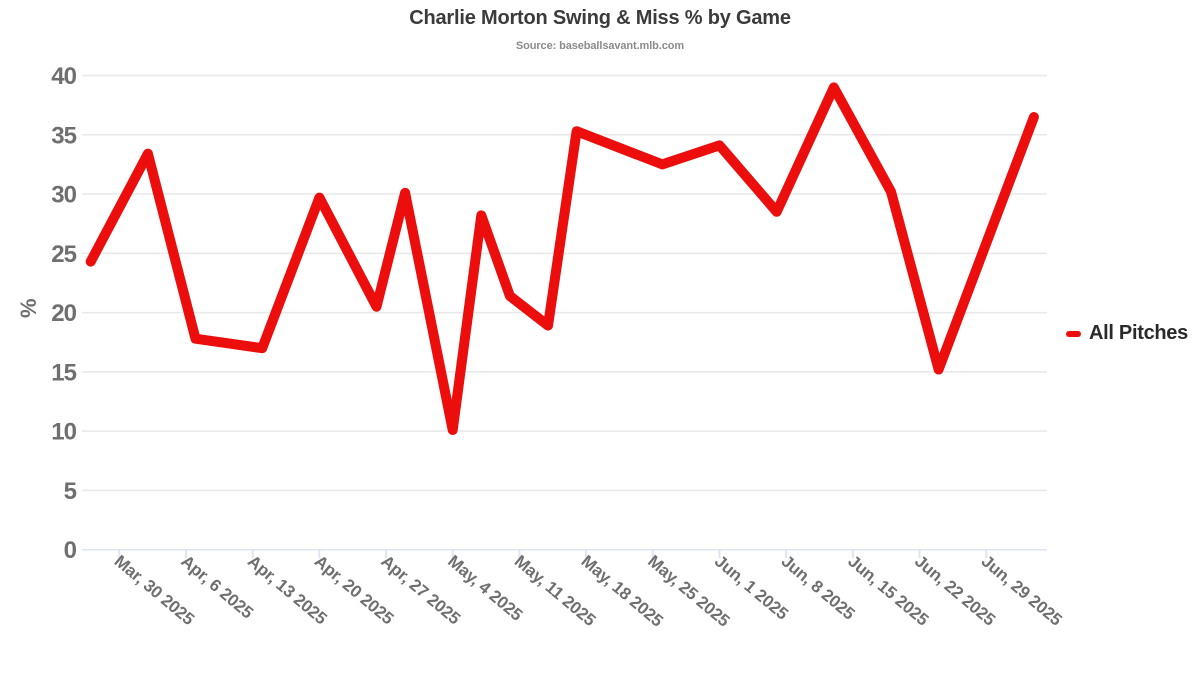 The height and width of the screenshot is (675, 1200). I want to click on legend-label: All Pitches, so click(1138, 333).